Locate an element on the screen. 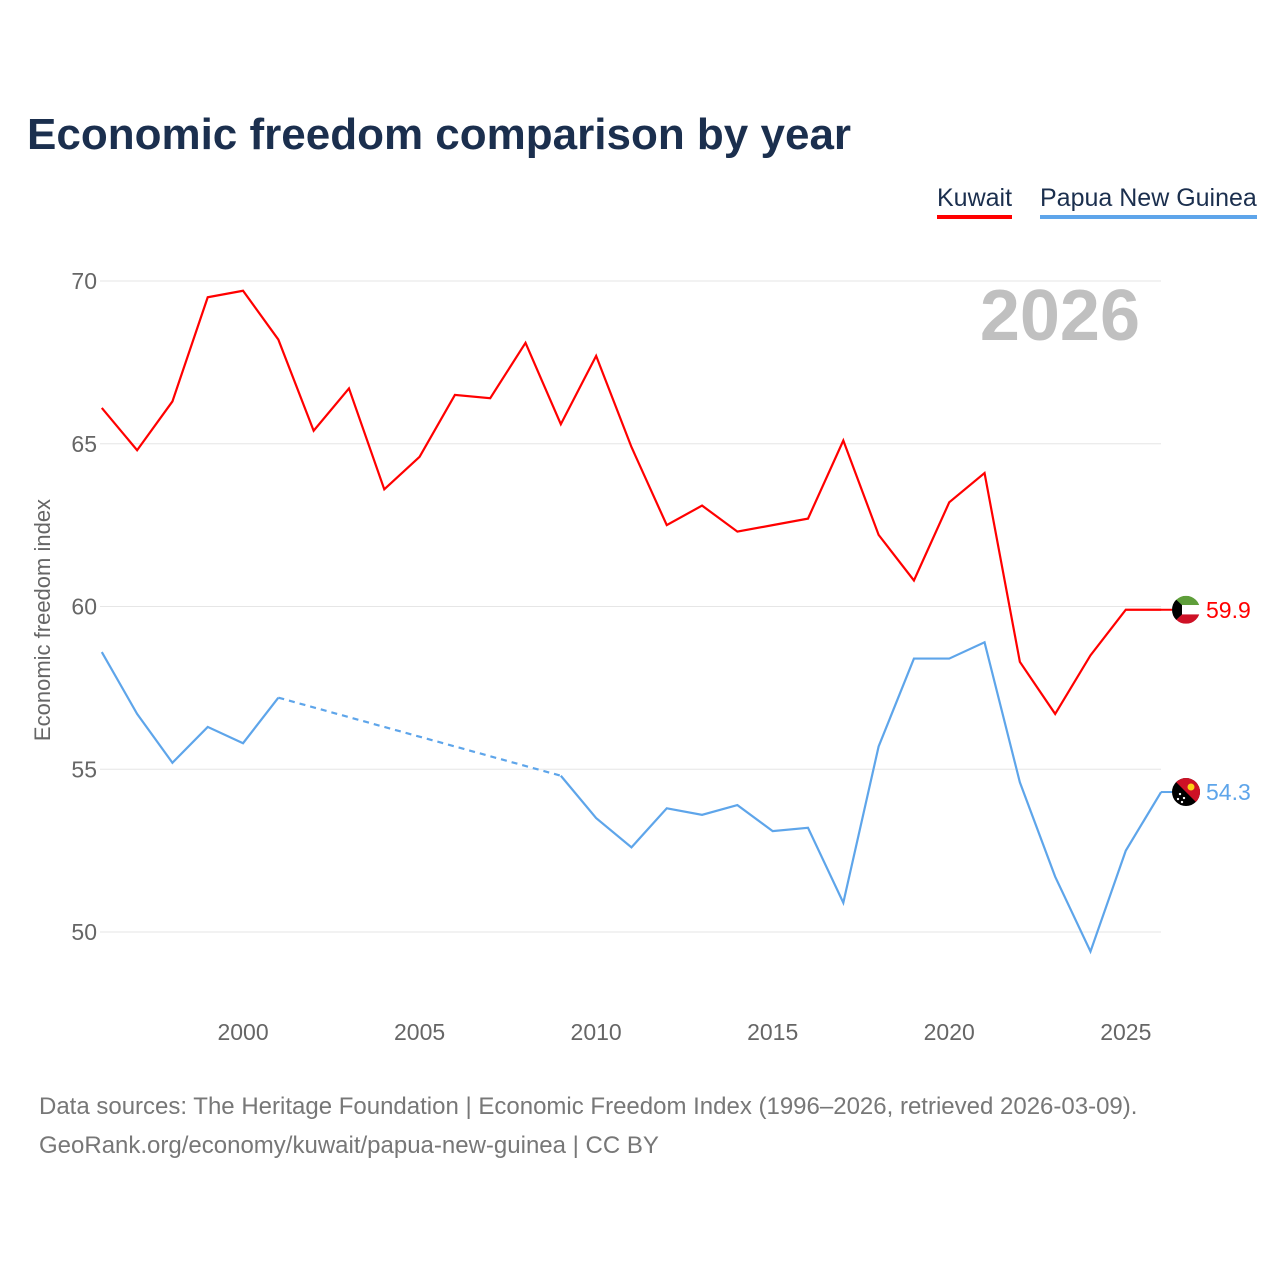 This screenshot has height=1280, width=1280. y-tick-label: 60 is located at coordinates (84, 607).